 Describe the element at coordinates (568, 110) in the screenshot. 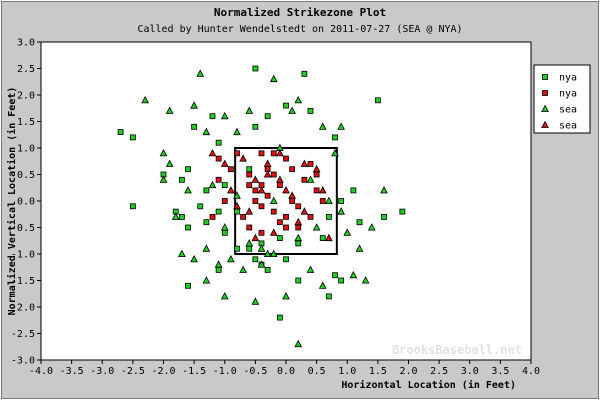

I see `legend-label: sea` at that location.